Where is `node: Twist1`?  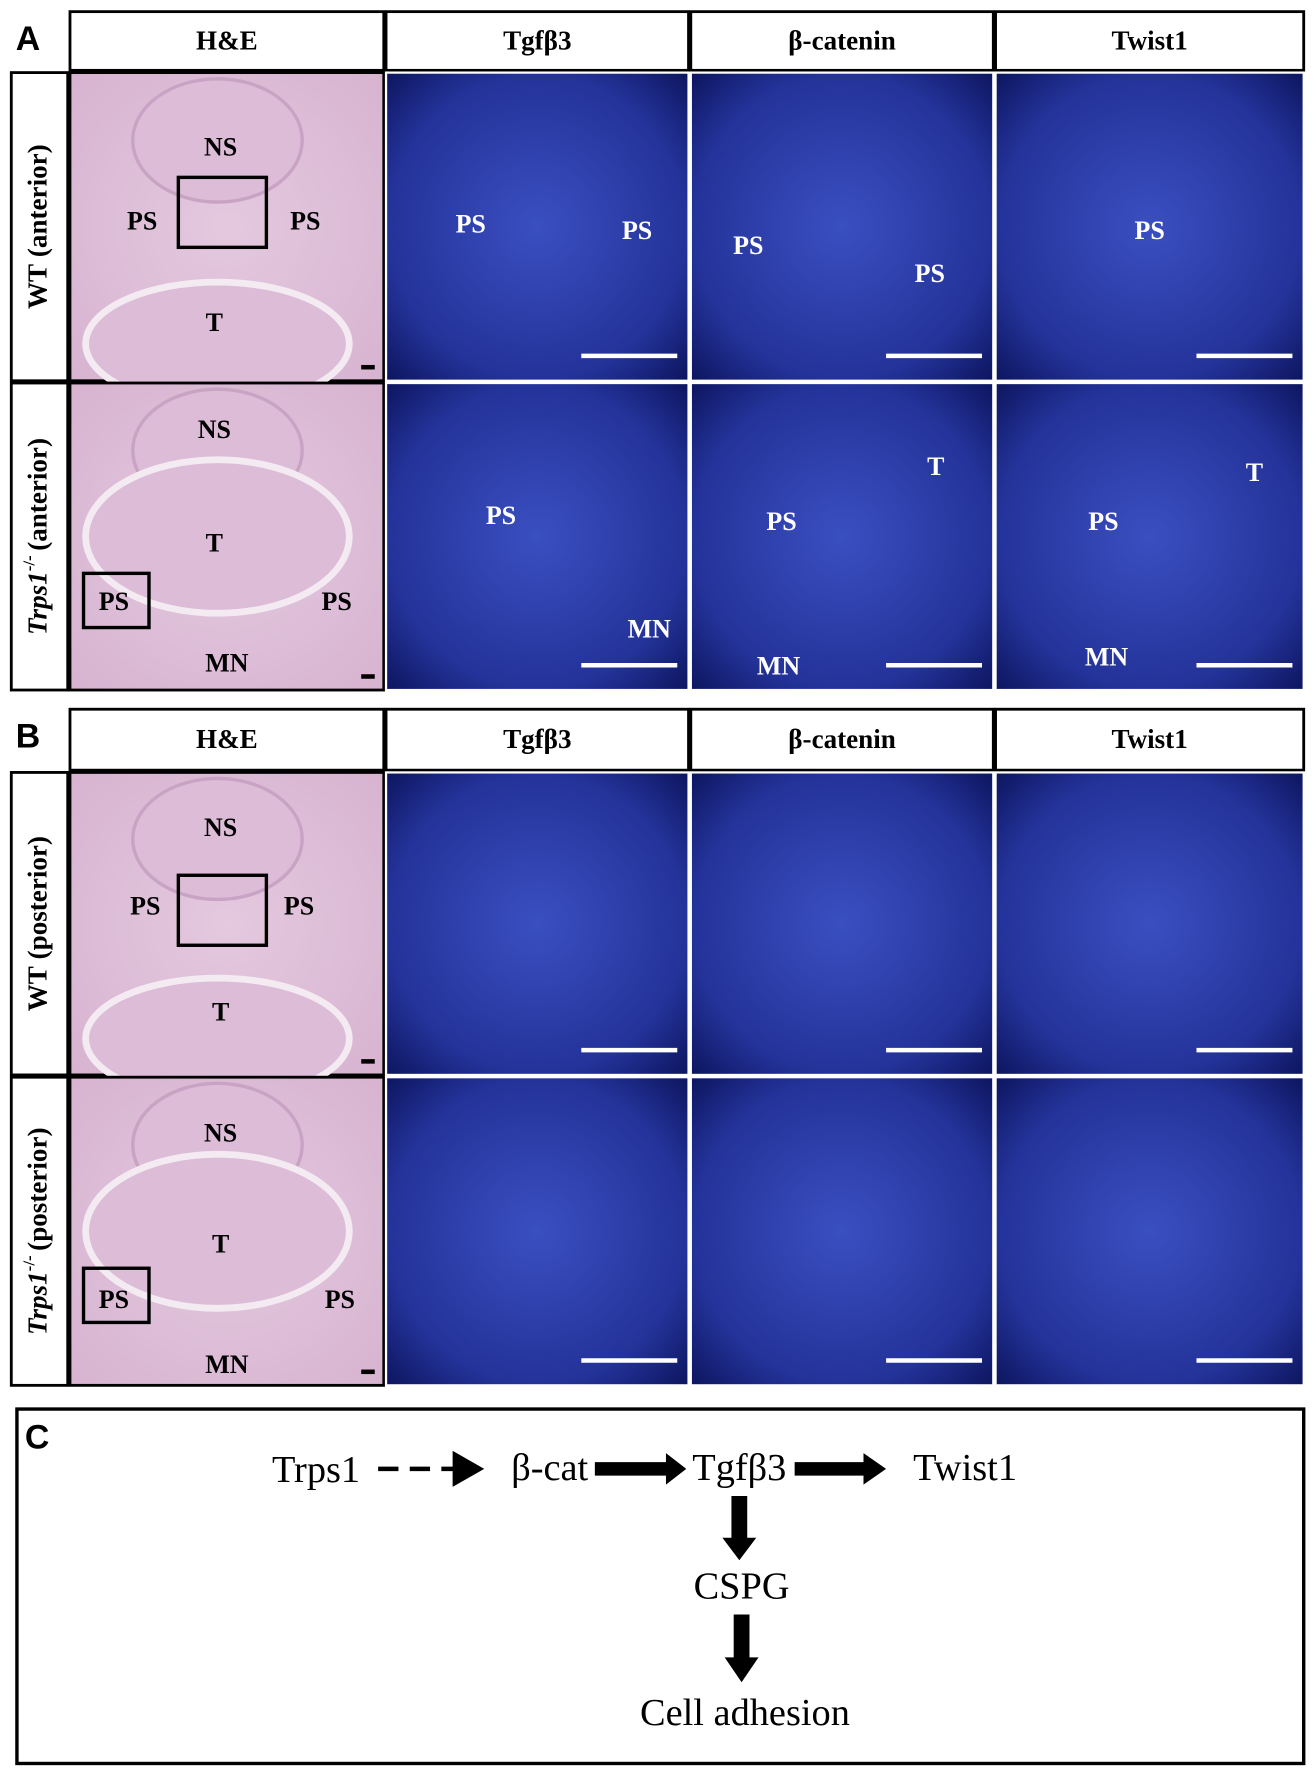
node: Twist1 is located at coordinates (965, 1468).